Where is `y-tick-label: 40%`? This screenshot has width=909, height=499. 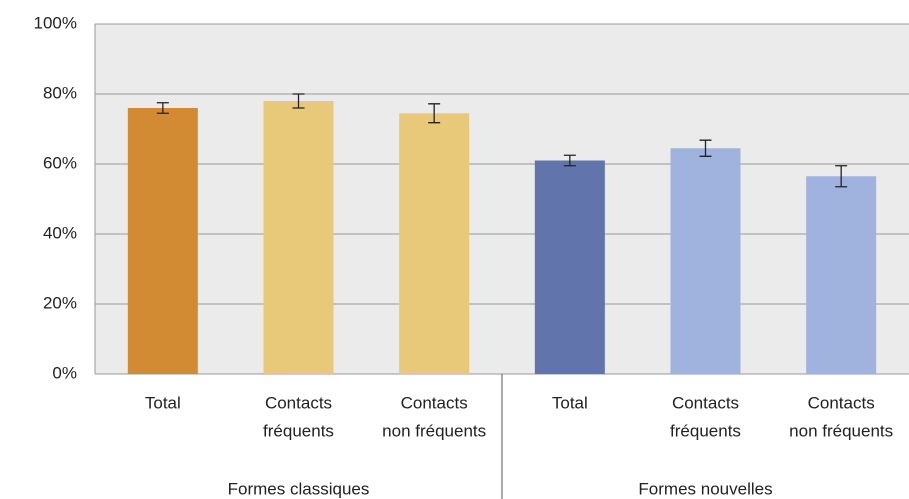 y-tick-label: 40% is located at coordinates (60, 232).